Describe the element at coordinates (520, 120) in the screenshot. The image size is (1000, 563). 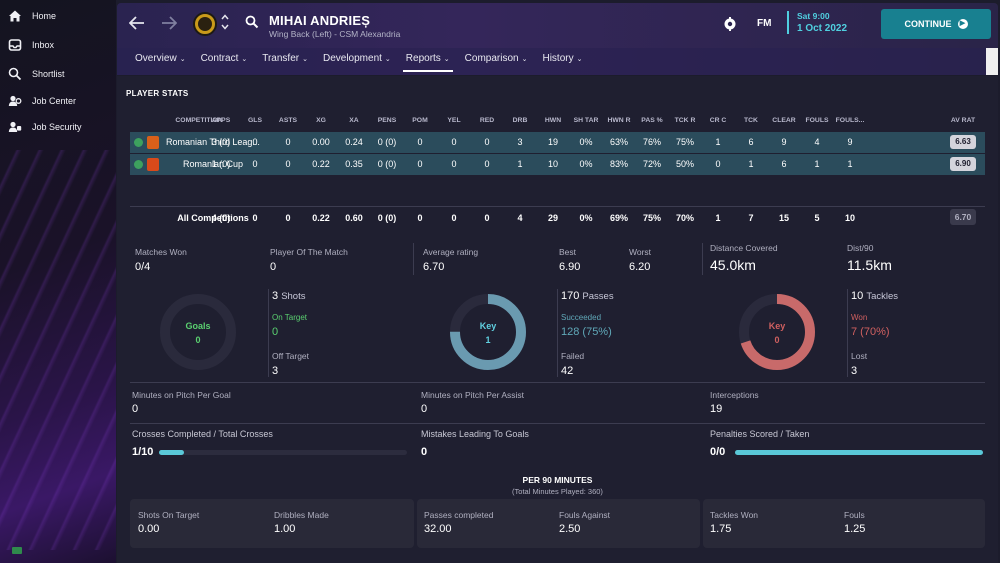
I see `column-header: DRB` at that location.